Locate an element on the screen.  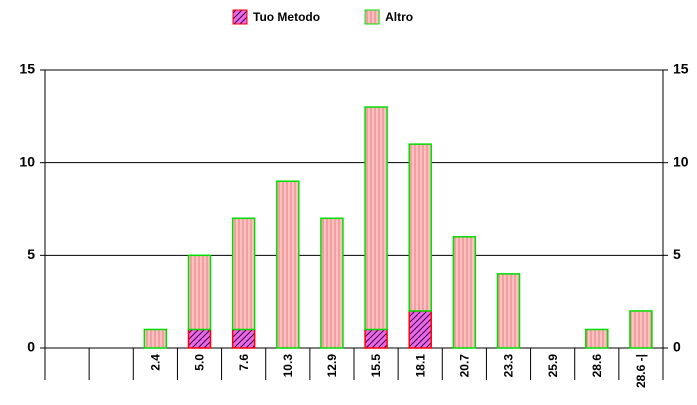
x-tick-label: 23.3 is located at coordinates (509, 366).